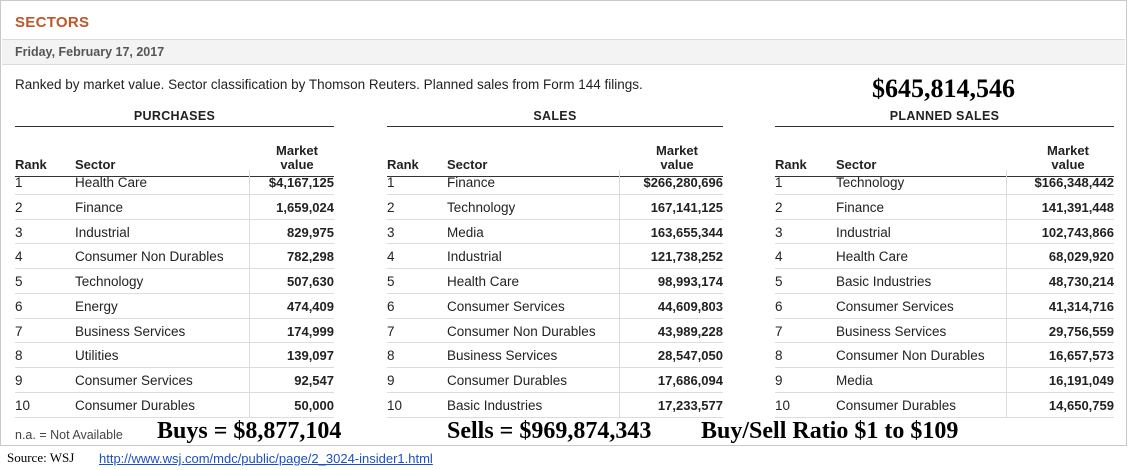  I want to click on table-row: 4 Health Care 68,029,920, so click(944, 256).